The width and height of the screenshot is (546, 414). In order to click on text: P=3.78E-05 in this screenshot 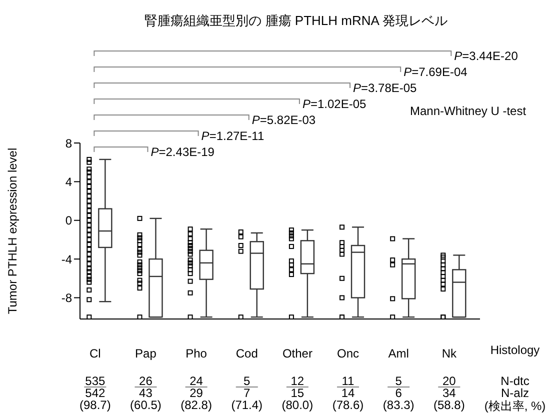, I will do `click(385, 88)`.